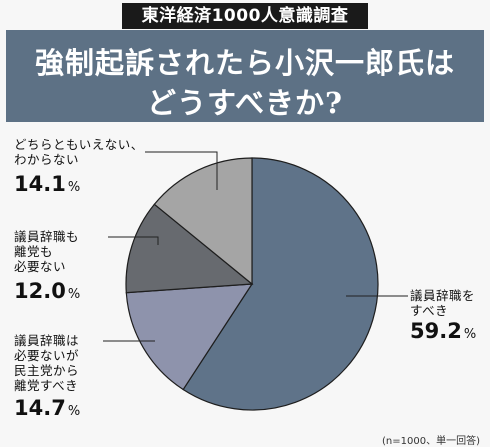 The width and height of the screenshot is (490, 447). Describe the element at coordinates (244, 63) in the screenshot. I see `chart-title-line-1: 強制起訴されたら小沢一郎氏は` at that location.